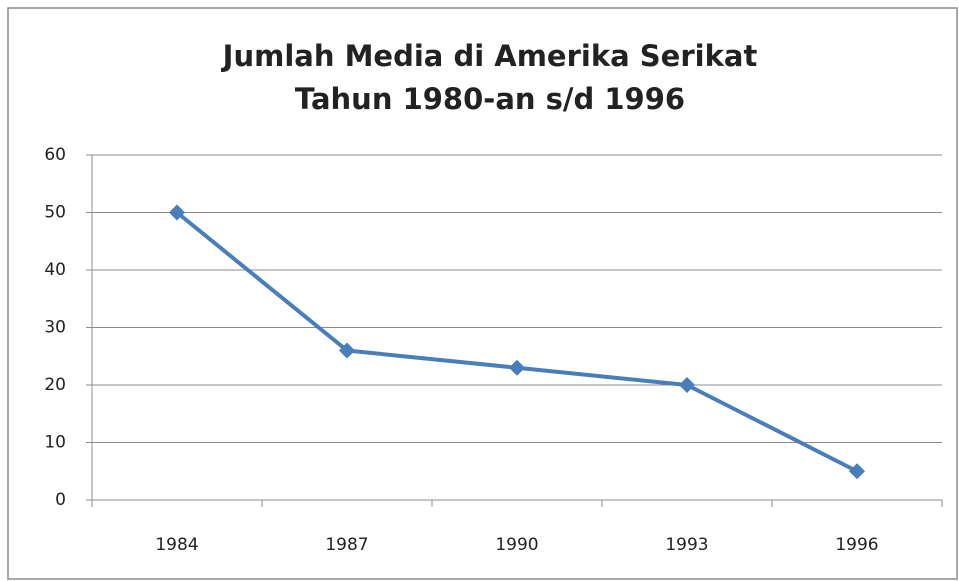  I want to click on y-tick-label: 60, so click(55, 155).